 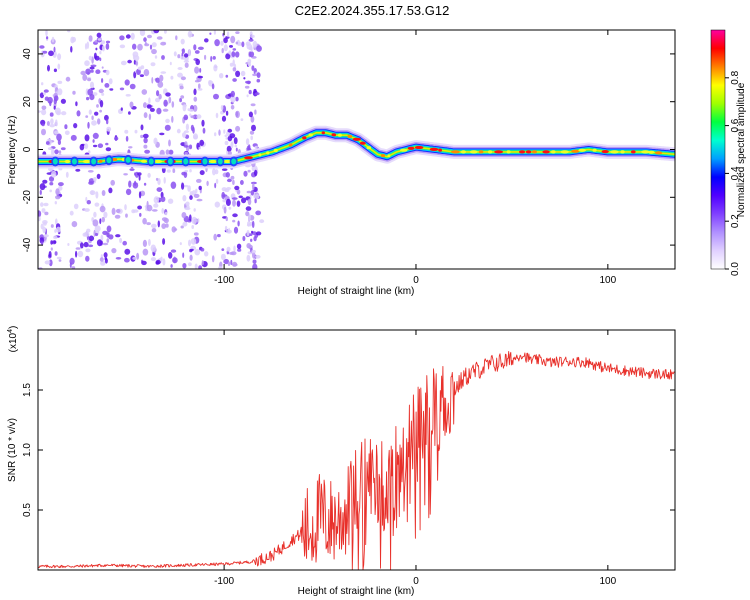 I want to click on spectrogram-y-tick-label: 0, so click(x=27, y=149).